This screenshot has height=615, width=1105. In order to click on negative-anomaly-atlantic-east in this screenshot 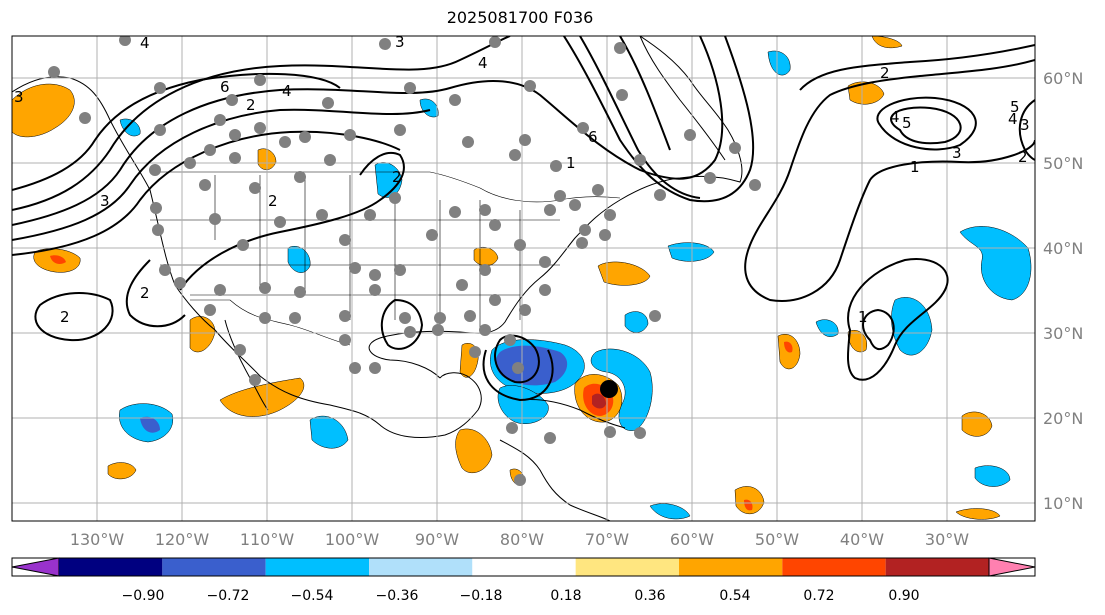, I will do `click(912, 326)`.